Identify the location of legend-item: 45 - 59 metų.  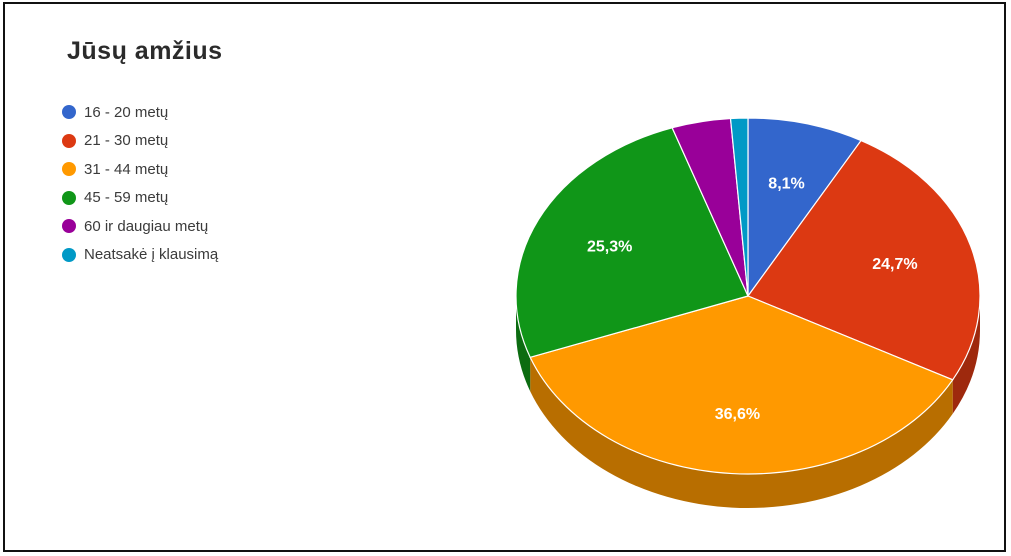
(140, 198).